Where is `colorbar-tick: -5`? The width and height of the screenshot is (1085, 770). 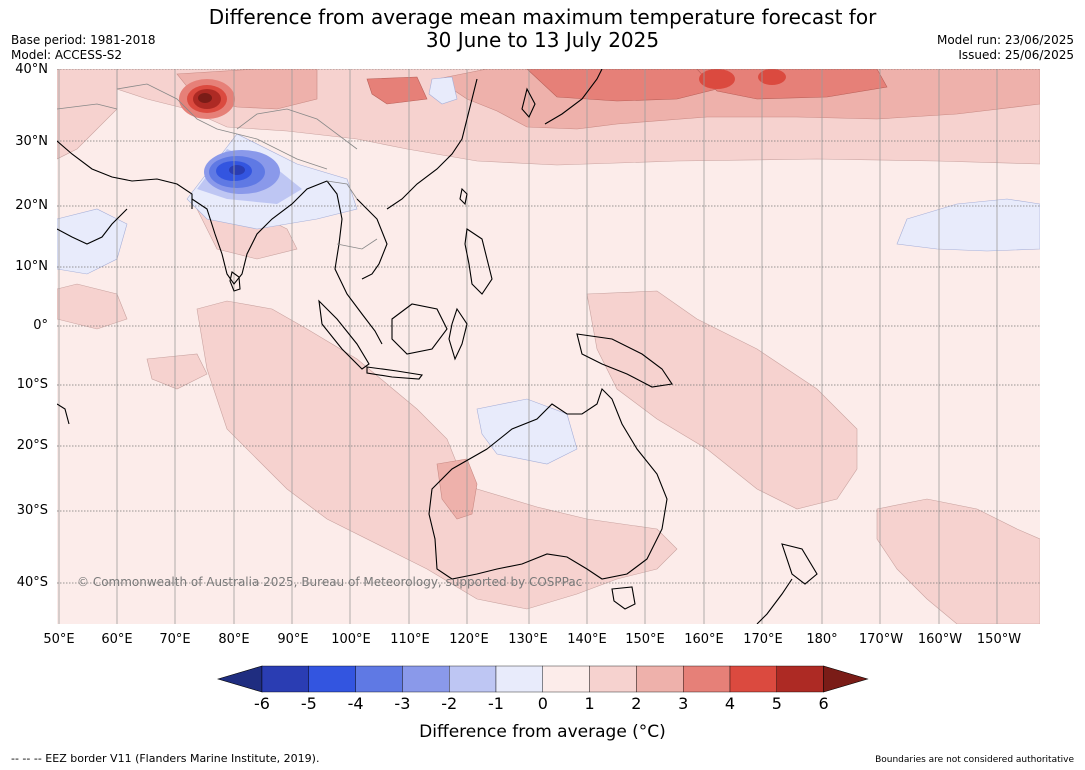 colorbar-tick: -5 is located at coordinates (308, 703).